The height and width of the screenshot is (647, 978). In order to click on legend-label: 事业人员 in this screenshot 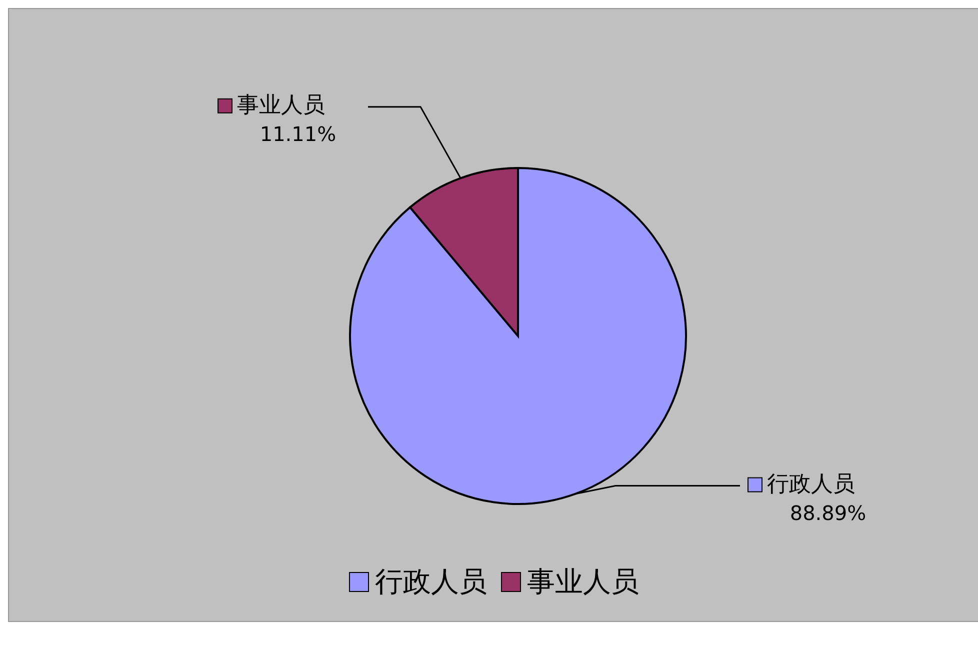, I will do `click(281, 105)`.